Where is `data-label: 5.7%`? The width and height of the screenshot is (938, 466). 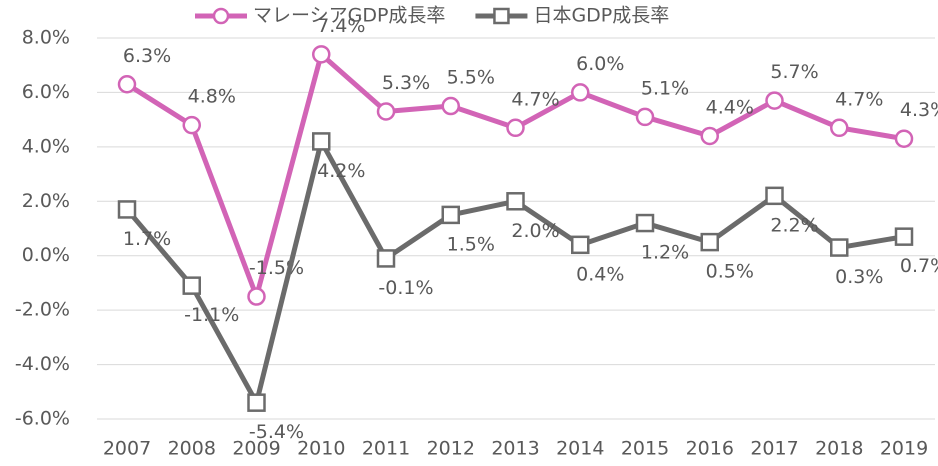 data-label: 5.7% is located at coordinates (794, 72).